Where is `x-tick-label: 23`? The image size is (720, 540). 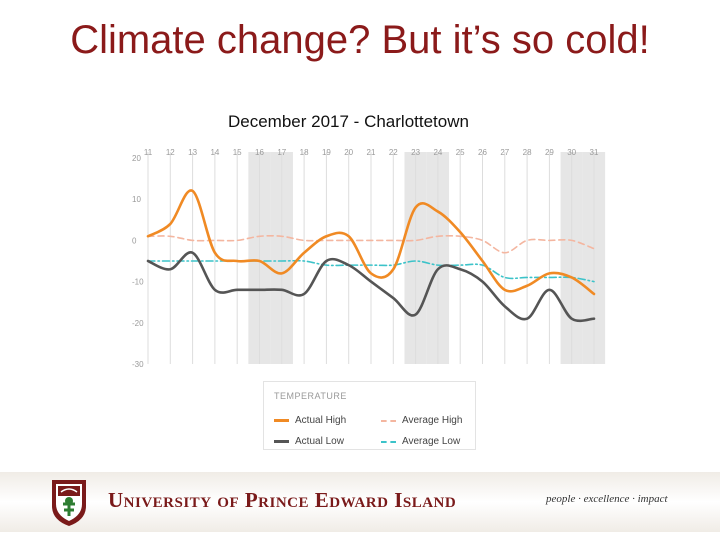 x-tick-label: 23 is located at coordinates (415, 152).